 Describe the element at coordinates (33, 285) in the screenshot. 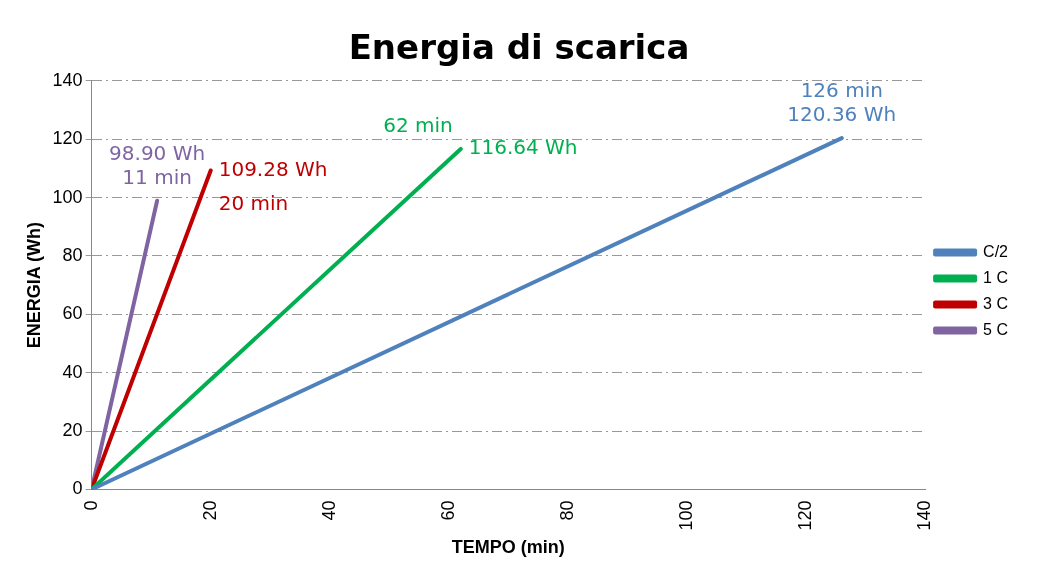

I see `y-axis-title: ENERGIA (Wh)` at that location.